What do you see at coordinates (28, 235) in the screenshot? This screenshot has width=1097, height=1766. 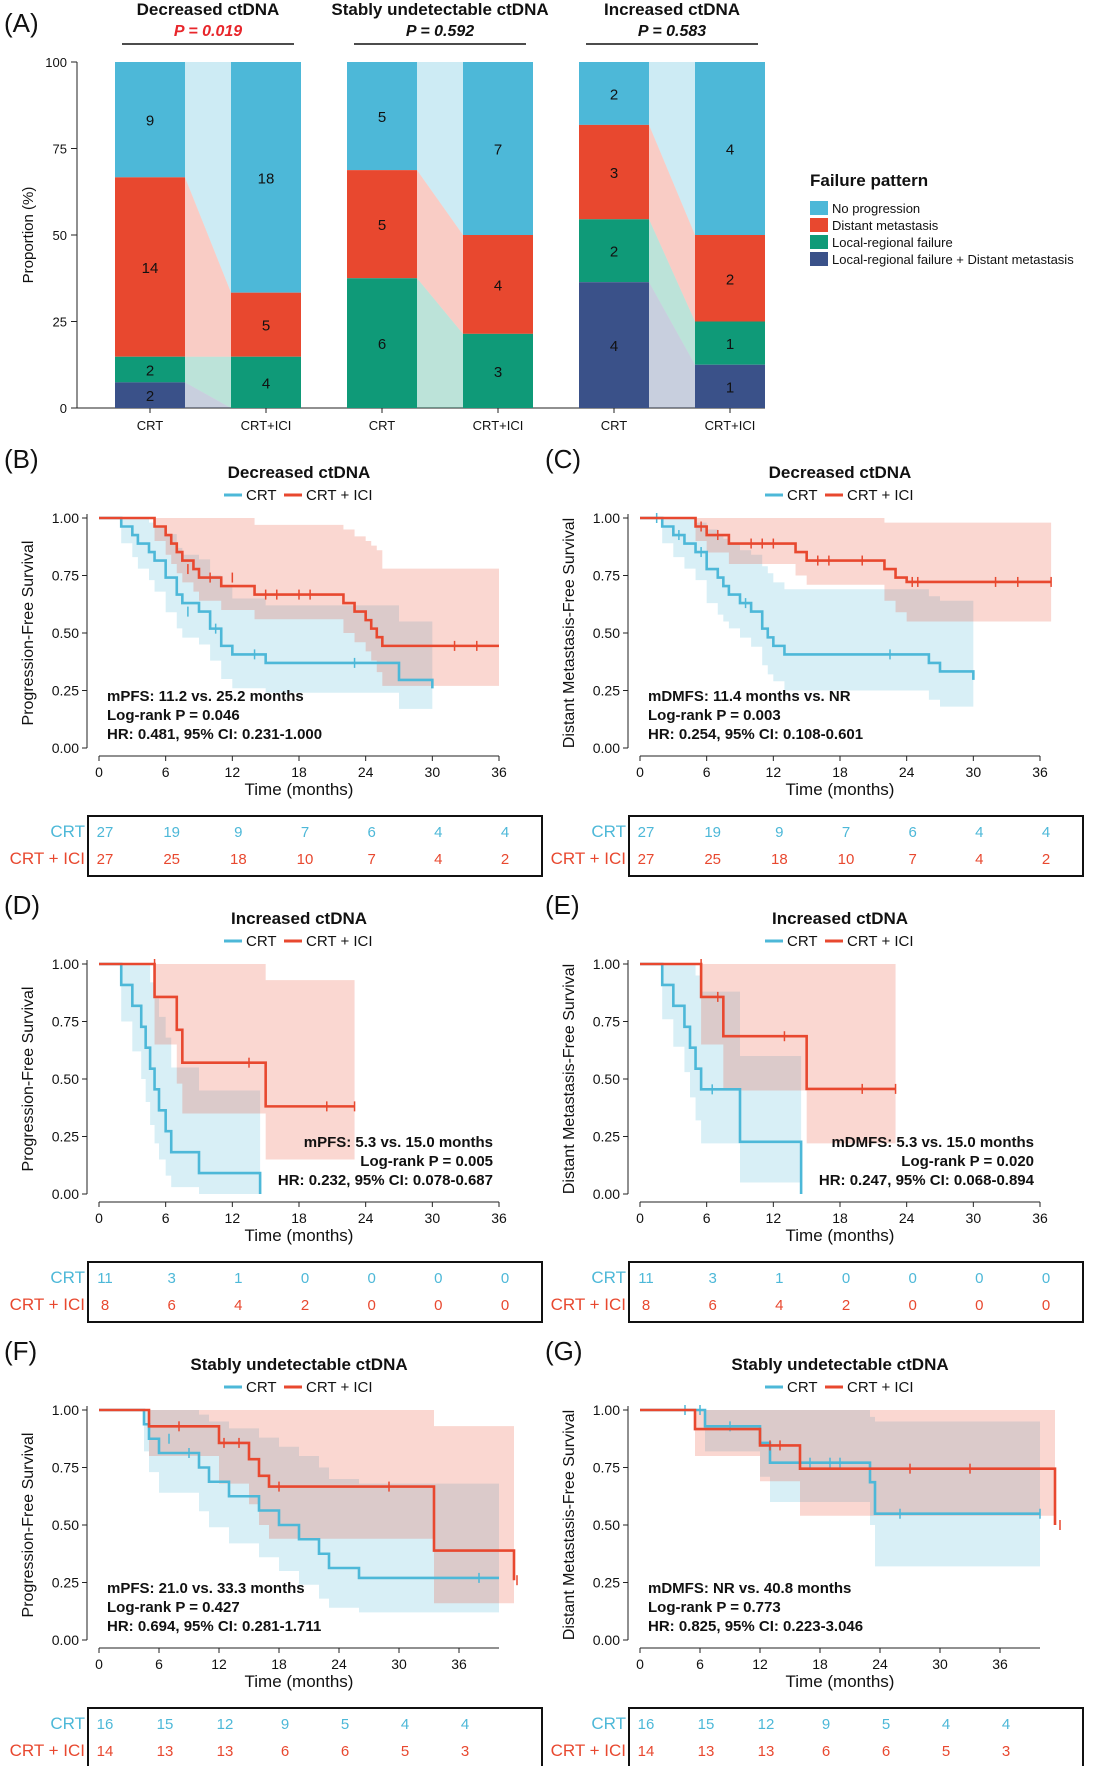 I see `y-axis-label-a: Proportion (%)` at bounding box center [28, 235].